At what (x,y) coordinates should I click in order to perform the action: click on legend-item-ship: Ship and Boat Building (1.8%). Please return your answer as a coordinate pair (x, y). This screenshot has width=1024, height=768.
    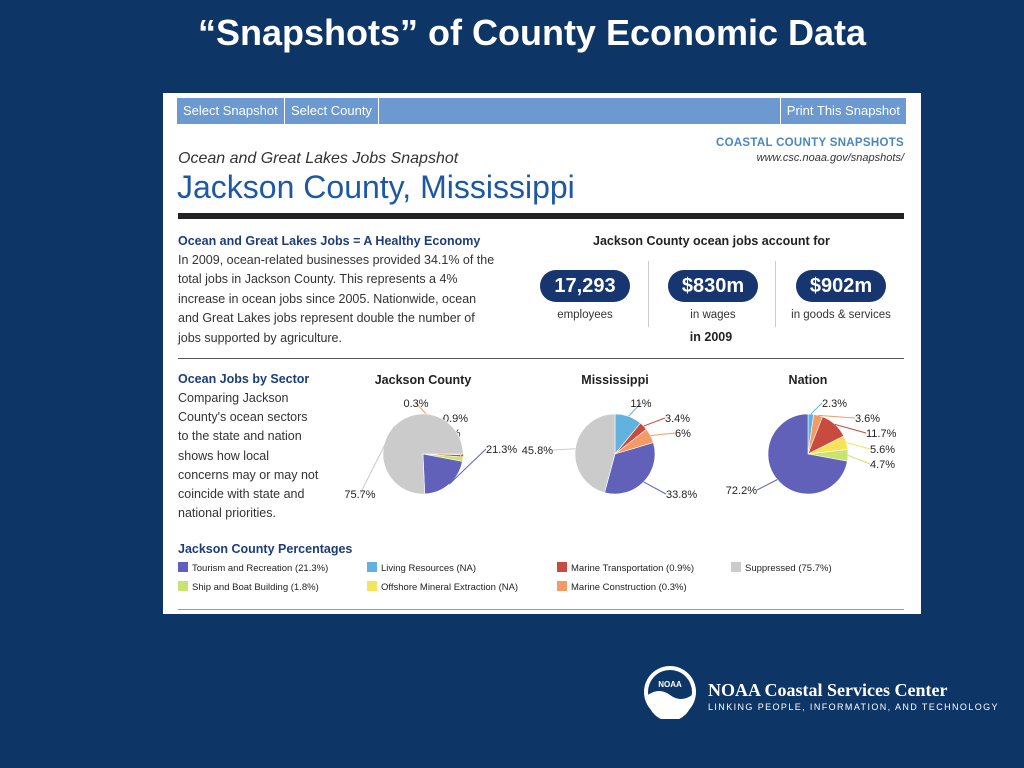
    Looking at the image, I should click on (248, 587).